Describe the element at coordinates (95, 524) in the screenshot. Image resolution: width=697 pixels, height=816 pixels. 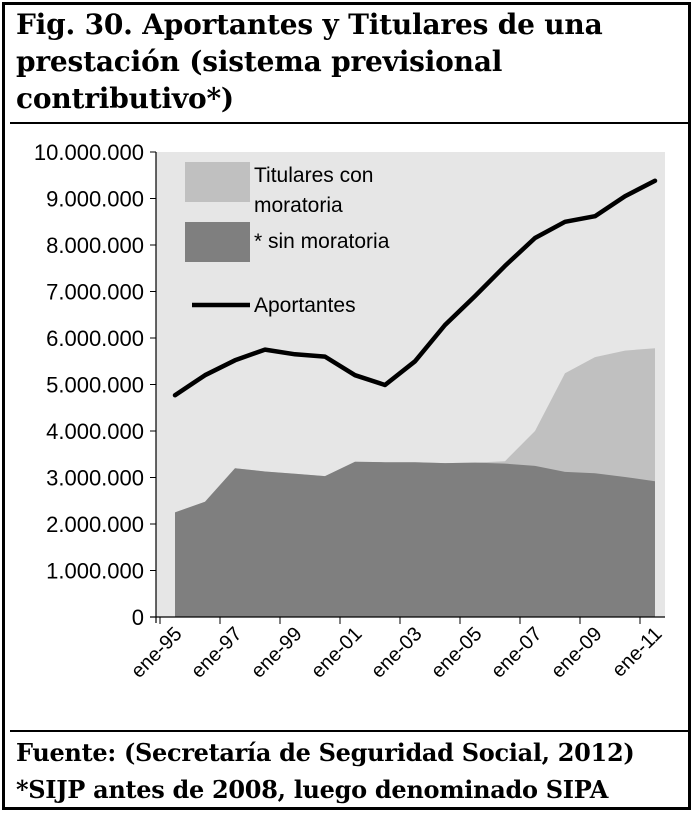
I see `y-tick-label: 2.000.000` at that location.